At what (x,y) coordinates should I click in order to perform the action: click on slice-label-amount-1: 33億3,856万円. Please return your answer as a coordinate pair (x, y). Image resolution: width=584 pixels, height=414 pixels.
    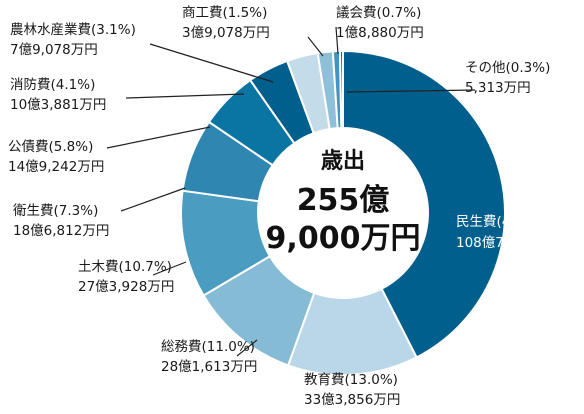
    Looking at the image, I should click on (352, 400).